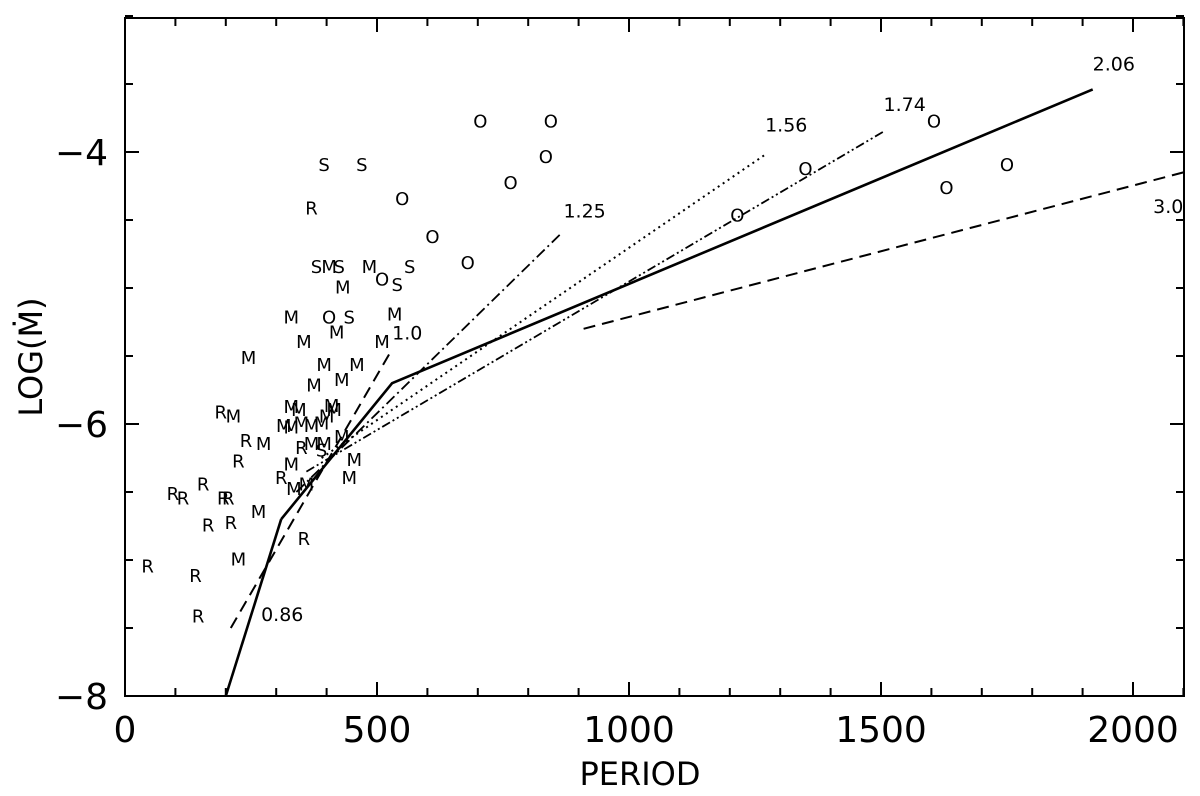 The height and width of the screenshot is (796, 1200). What do you see at coordinates (31, 356) in the screenshot?
I see `y-axis-title: LOG(Ṁ)` at bounding box center [31, 356].